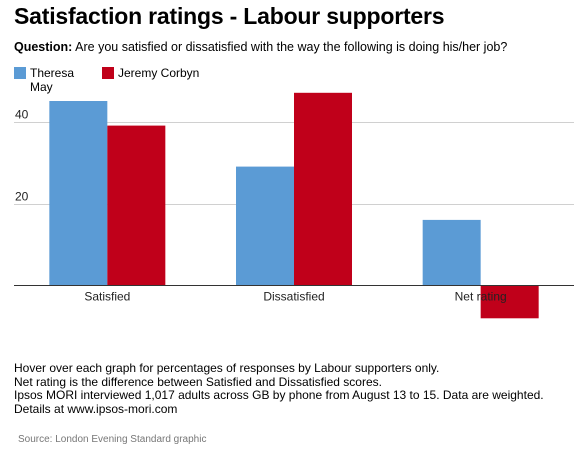 Image resolution: width=584 pixels, height=450 pixels. I want to click on bar-jeremy-corbyn-dissatisfied, so click(323, 189).